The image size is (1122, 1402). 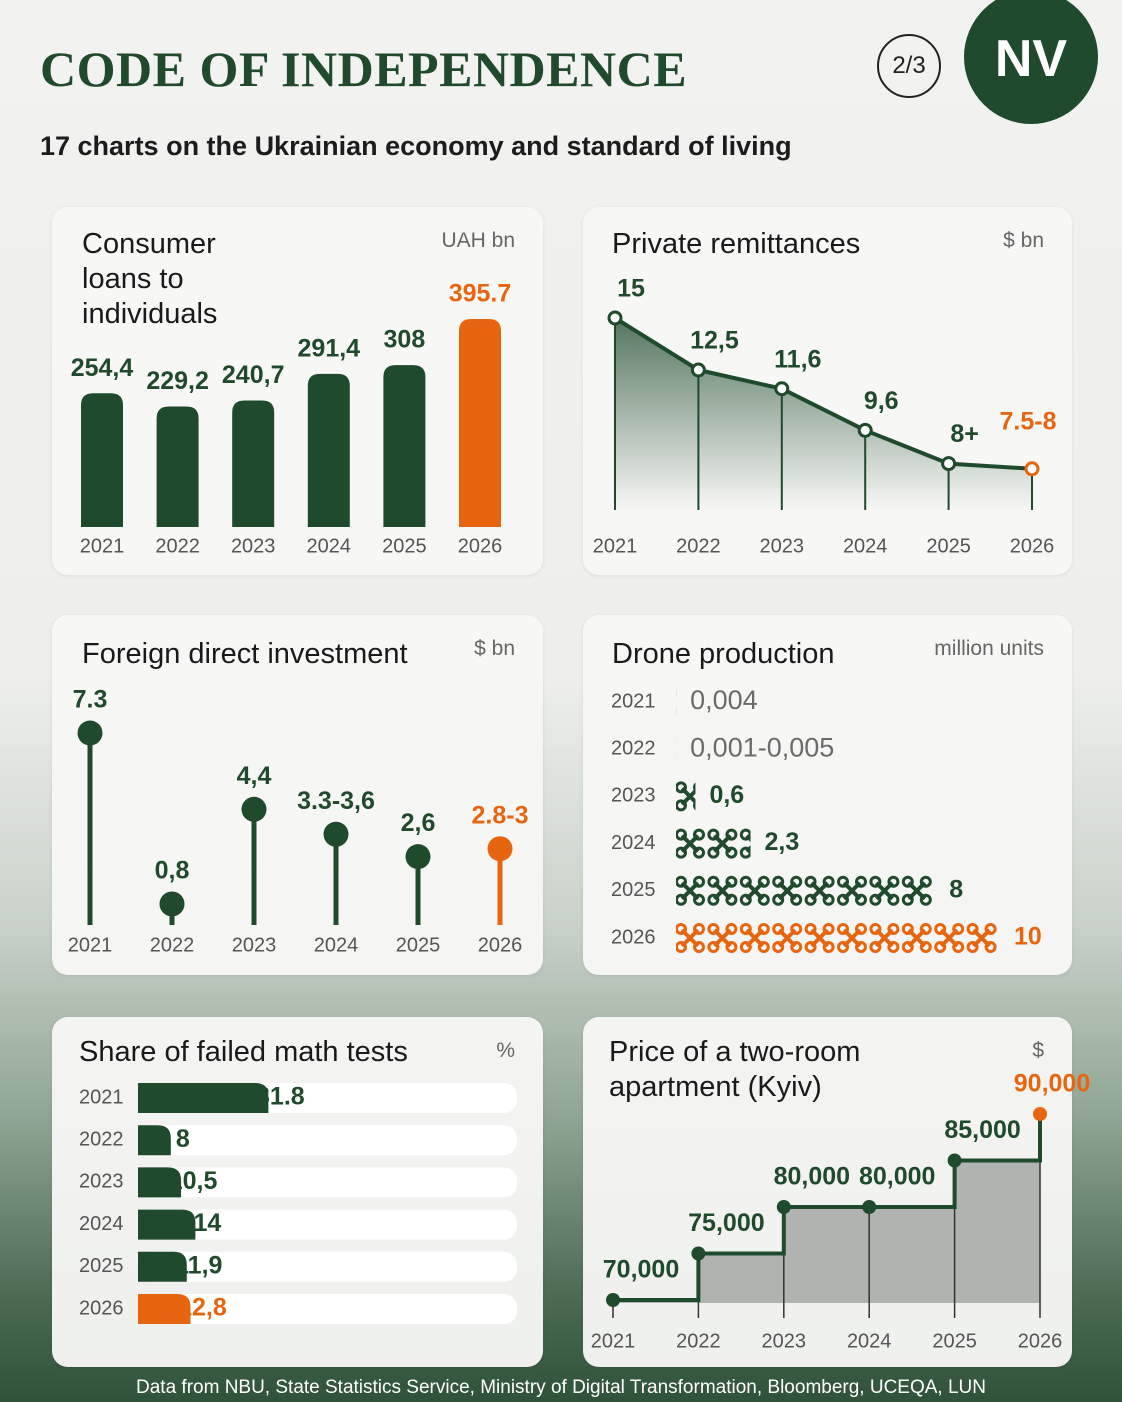 I want to click on card: Private remittances $ bn, so click(x=827, y=391).